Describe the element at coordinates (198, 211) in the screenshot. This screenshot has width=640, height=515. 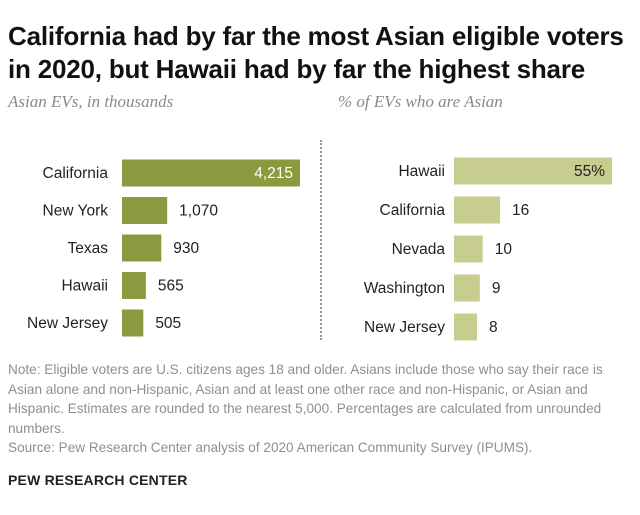
I see `data-label: 1,070` at that location.